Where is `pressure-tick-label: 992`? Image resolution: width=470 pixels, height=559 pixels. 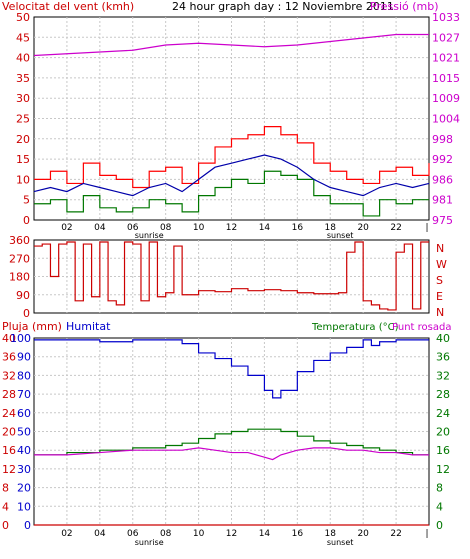
pressure-tick-label: 992 is located at coordinates (442, 159).